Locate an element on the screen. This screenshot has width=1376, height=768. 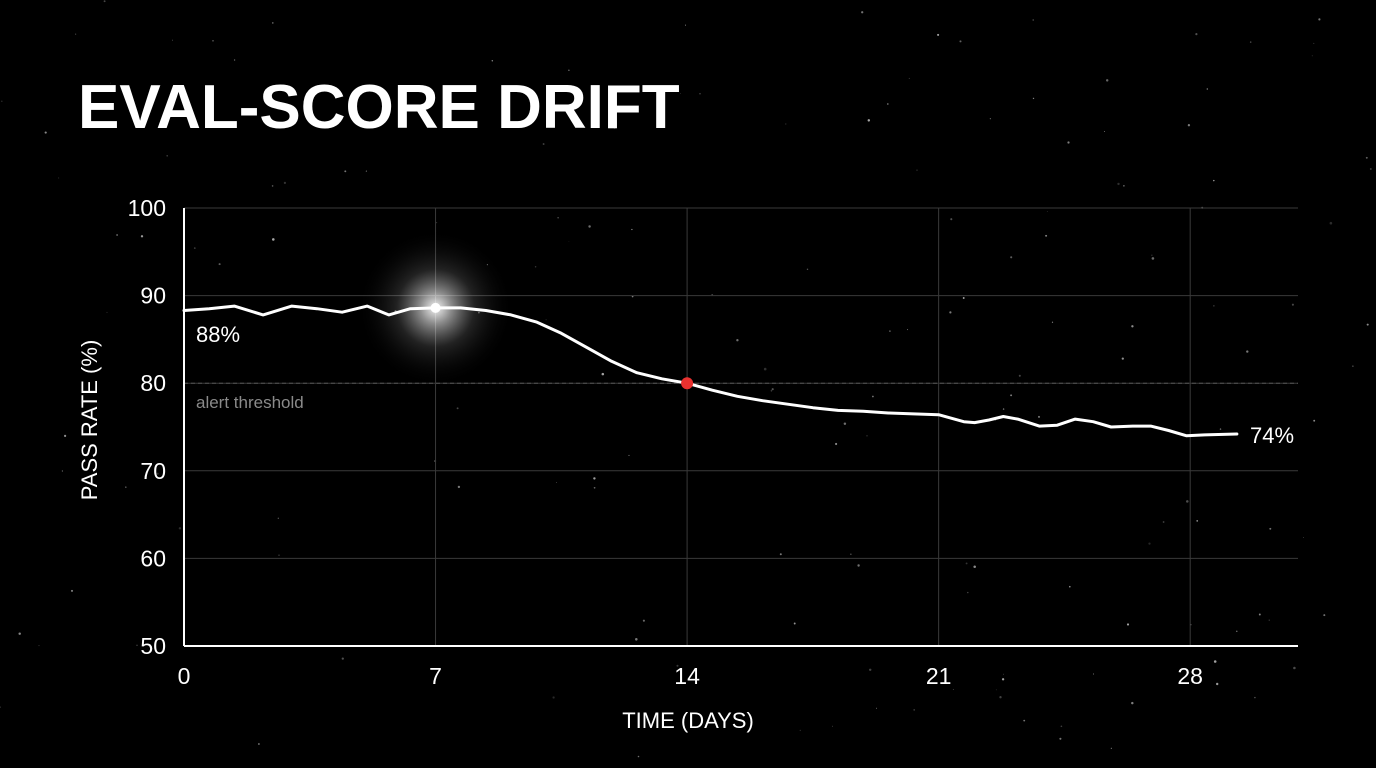
x-tick-label: 14 is located at coordinates (687, 676).